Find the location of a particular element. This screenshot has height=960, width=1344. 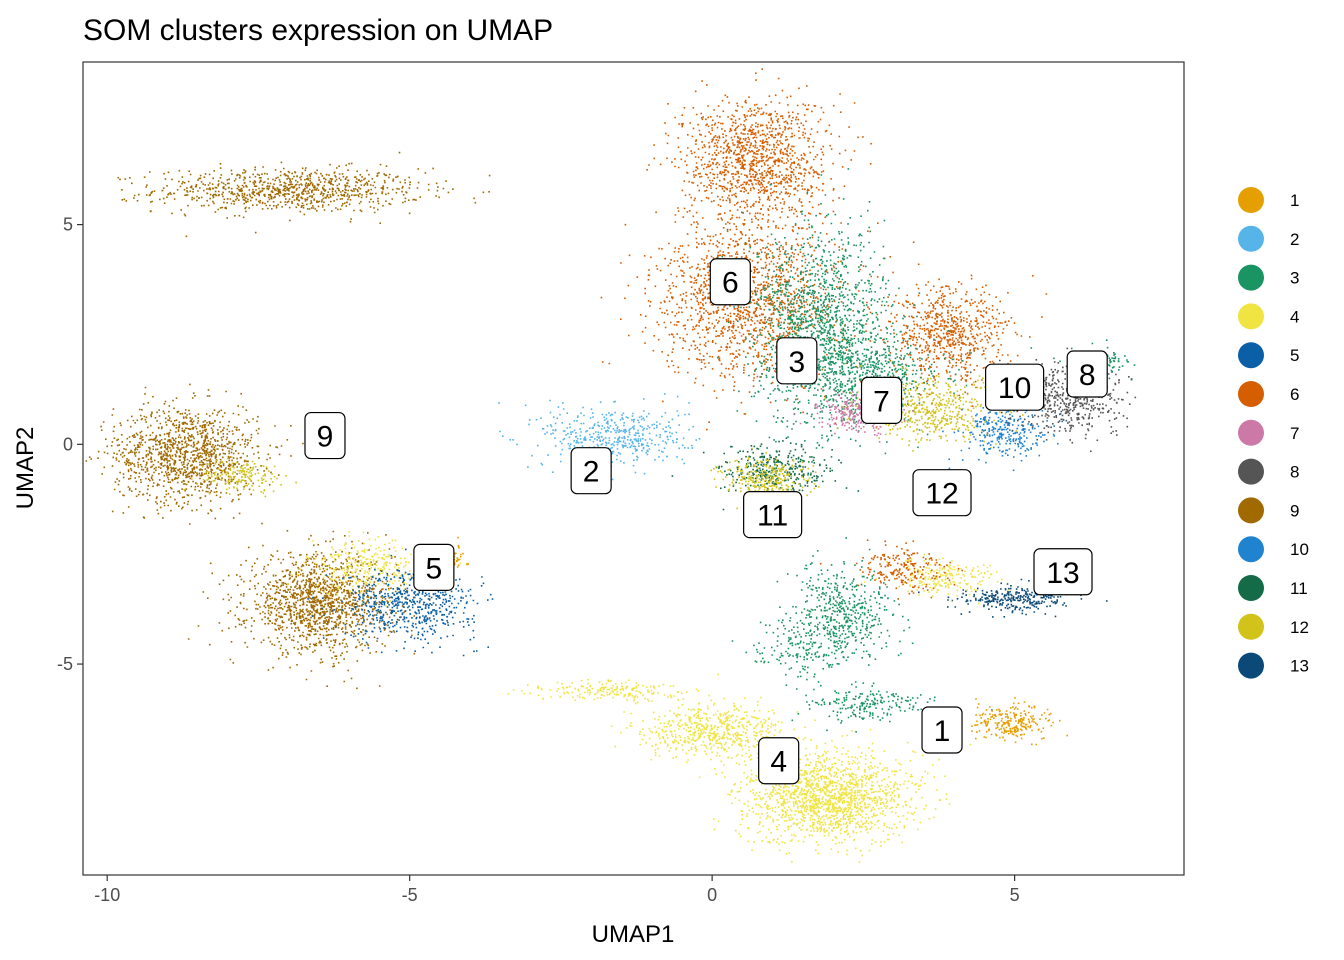

x-tick-label: -5 is located at coordinates (410, 895).